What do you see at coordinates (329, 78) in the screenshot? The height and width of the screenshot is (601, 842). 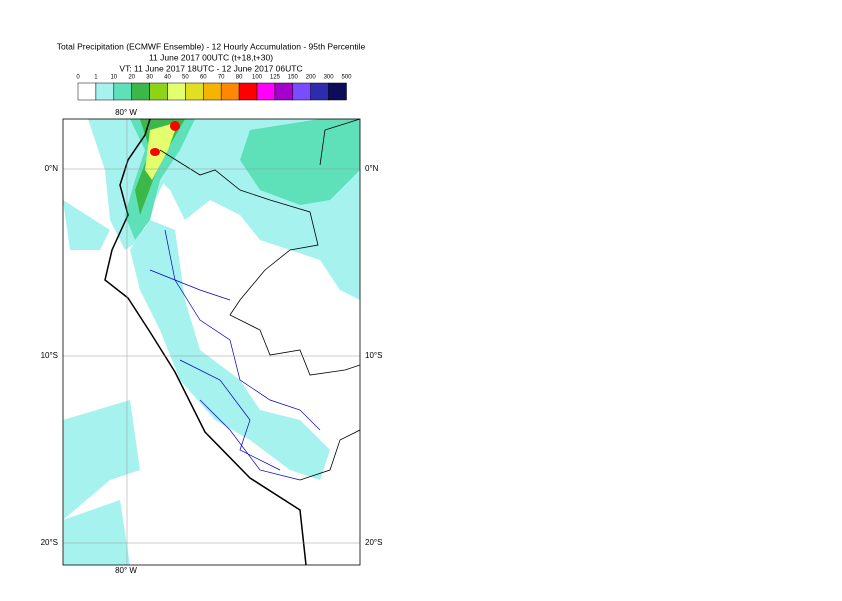 I see `colorbar-label: 300` at bounding box center [329, 78].